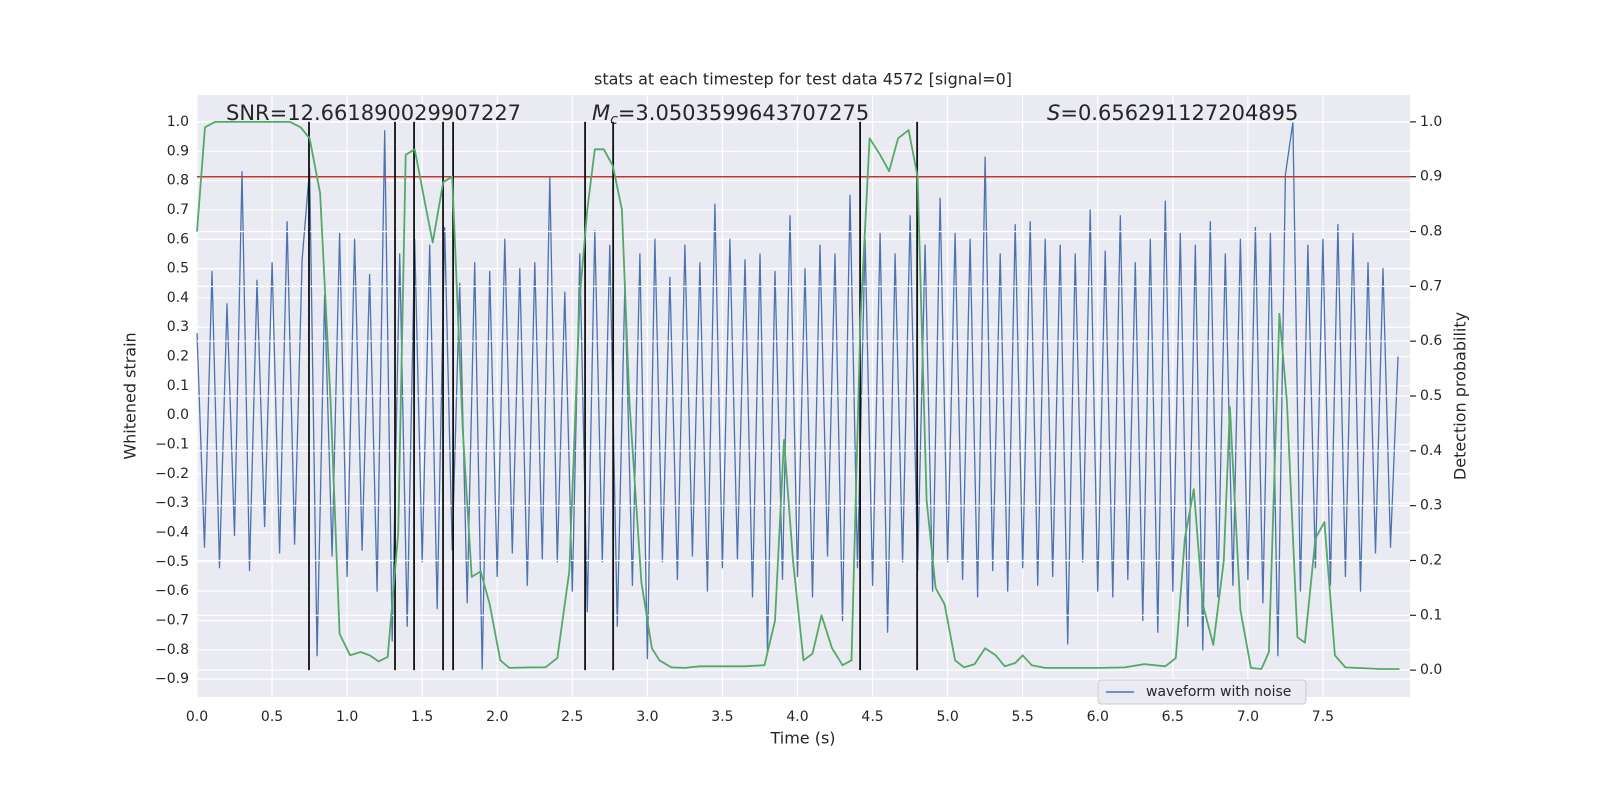 This screenshot has width=1600, height=800. What do you see at coordinates (178, 357) in the screenshot?
I see `y-tick-label: 0.2` at bounding box center [178, 357].